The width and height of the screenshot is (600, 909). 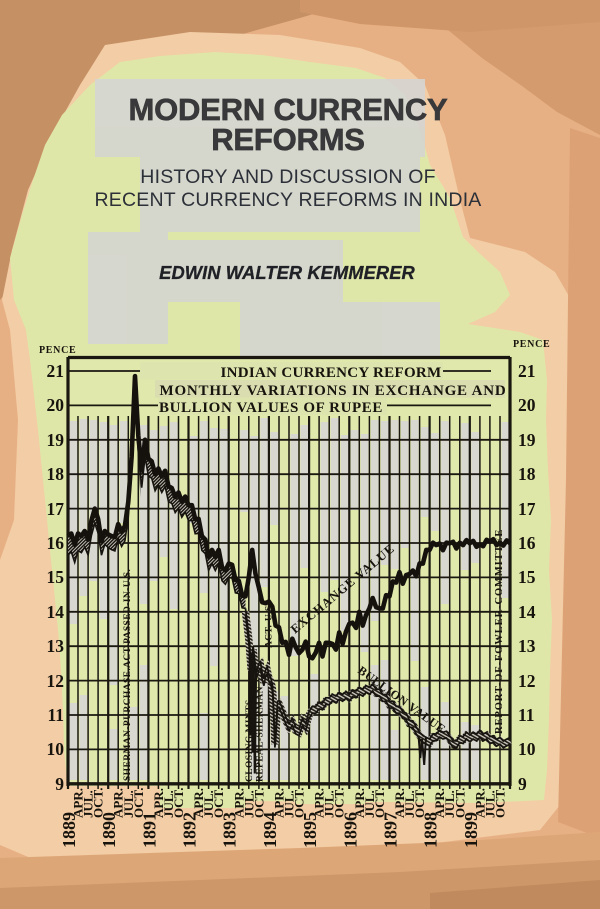 I want to click on svg-text:MONTHLY VARIATIONS IN EXCHANGE: MONTHLY VARIATIONS IN EXCHANGE AND, so click(x=333, y=391).